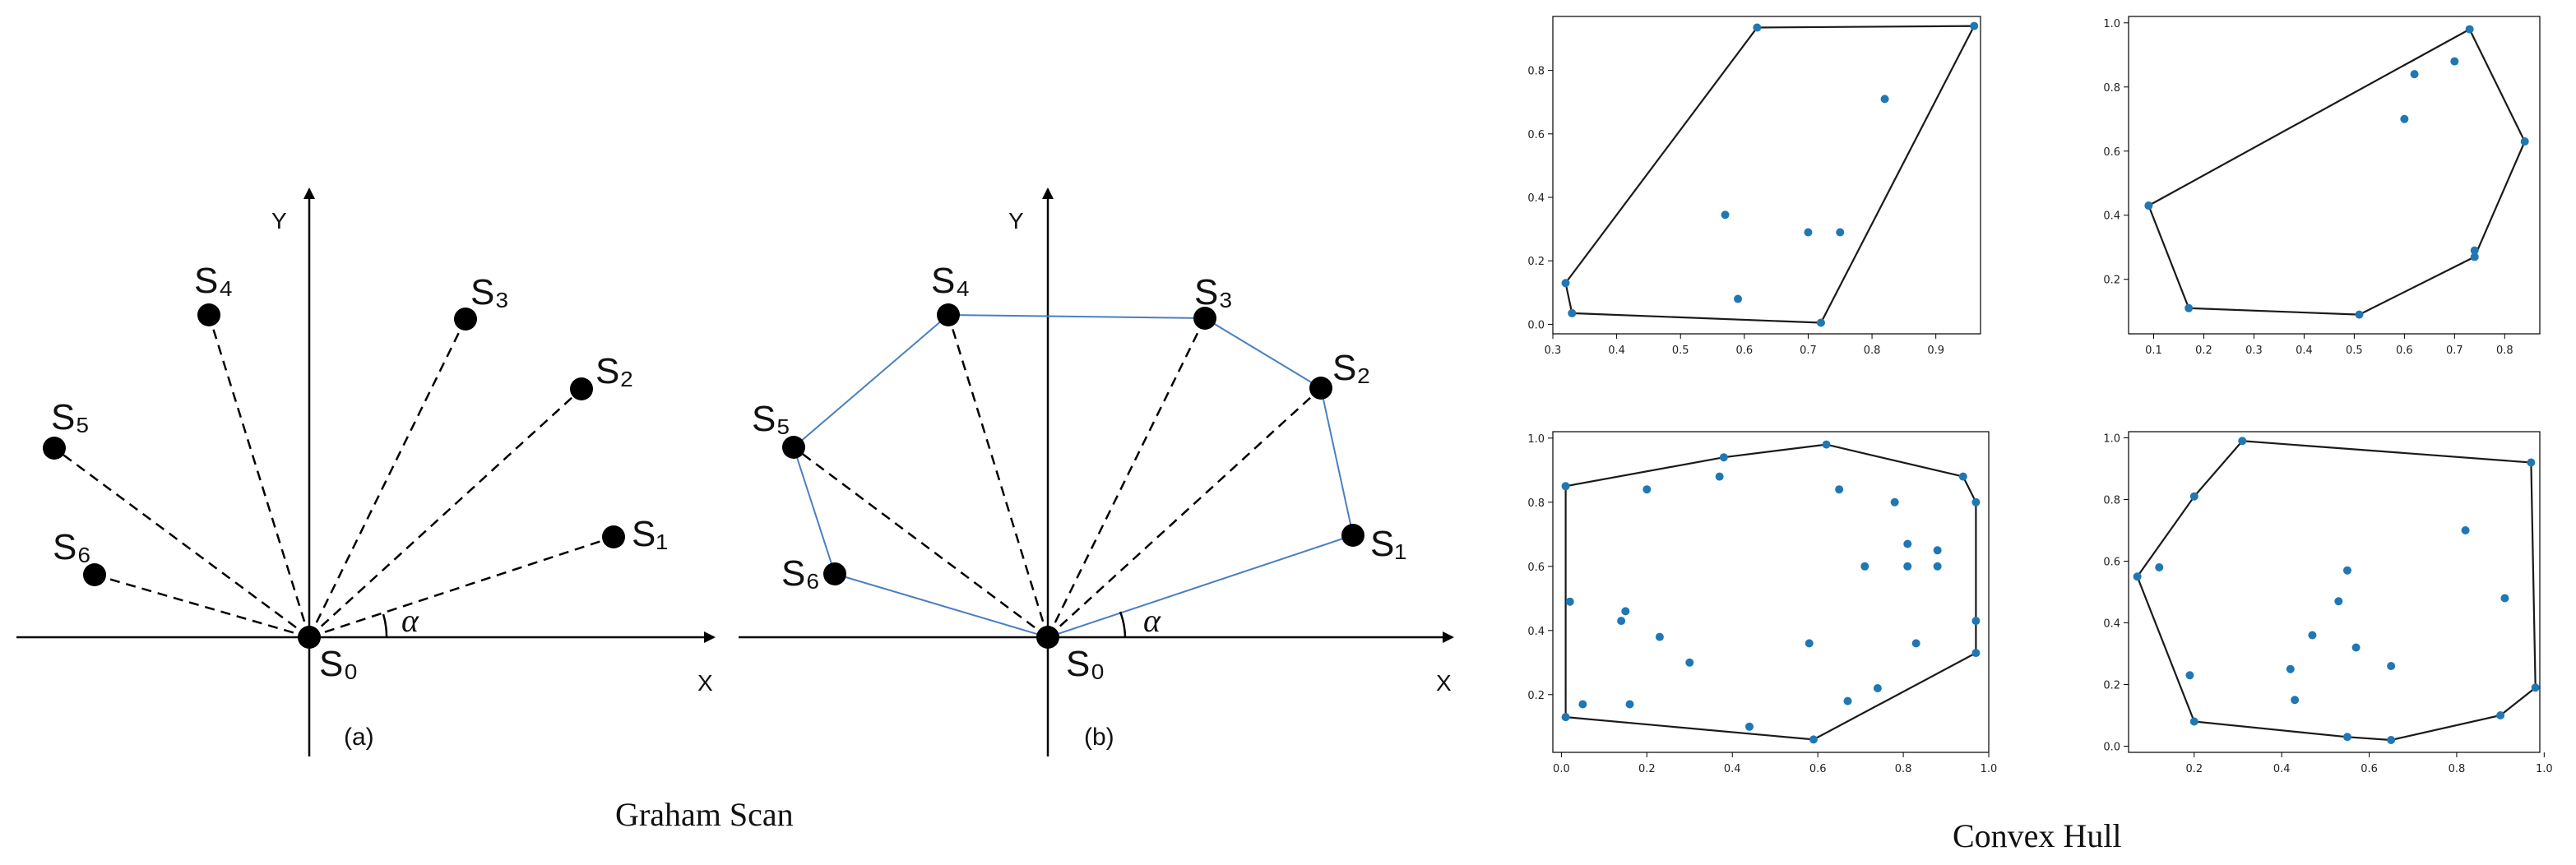  I want to click on hull-plot-2: 0.1 0.2 0.3 0.4 0.5 0.6 0.7 0.8 0.2 0.4 0.6 0.8 1.0, so click(2322, 186).